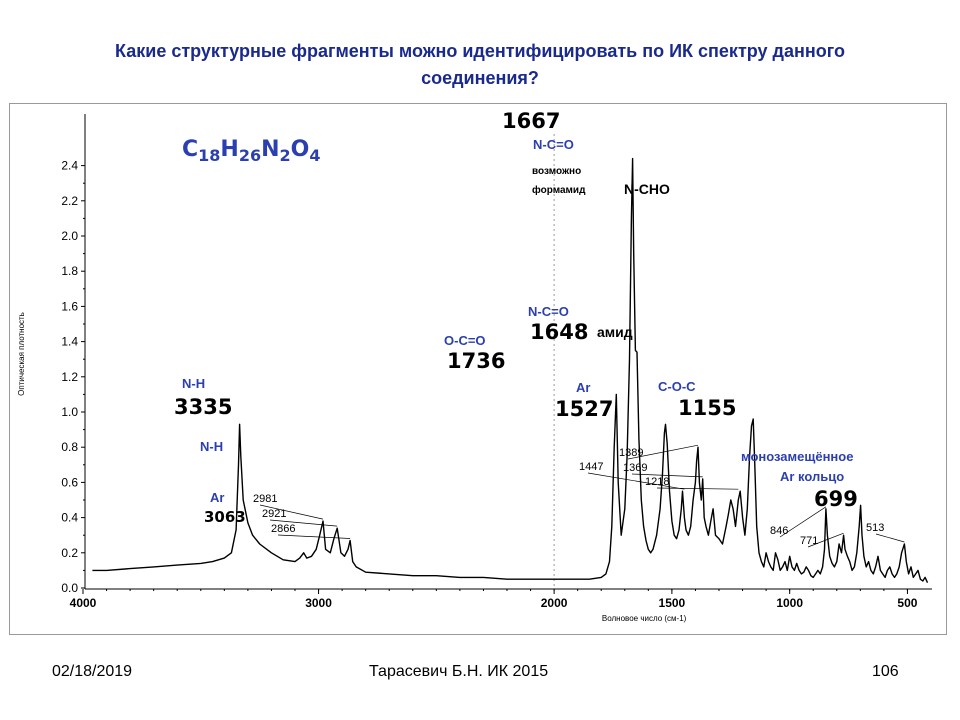  Describe the element at coordinates (69, 201) in the screenshot. I see `y-tick-label: 2.2` at that location.